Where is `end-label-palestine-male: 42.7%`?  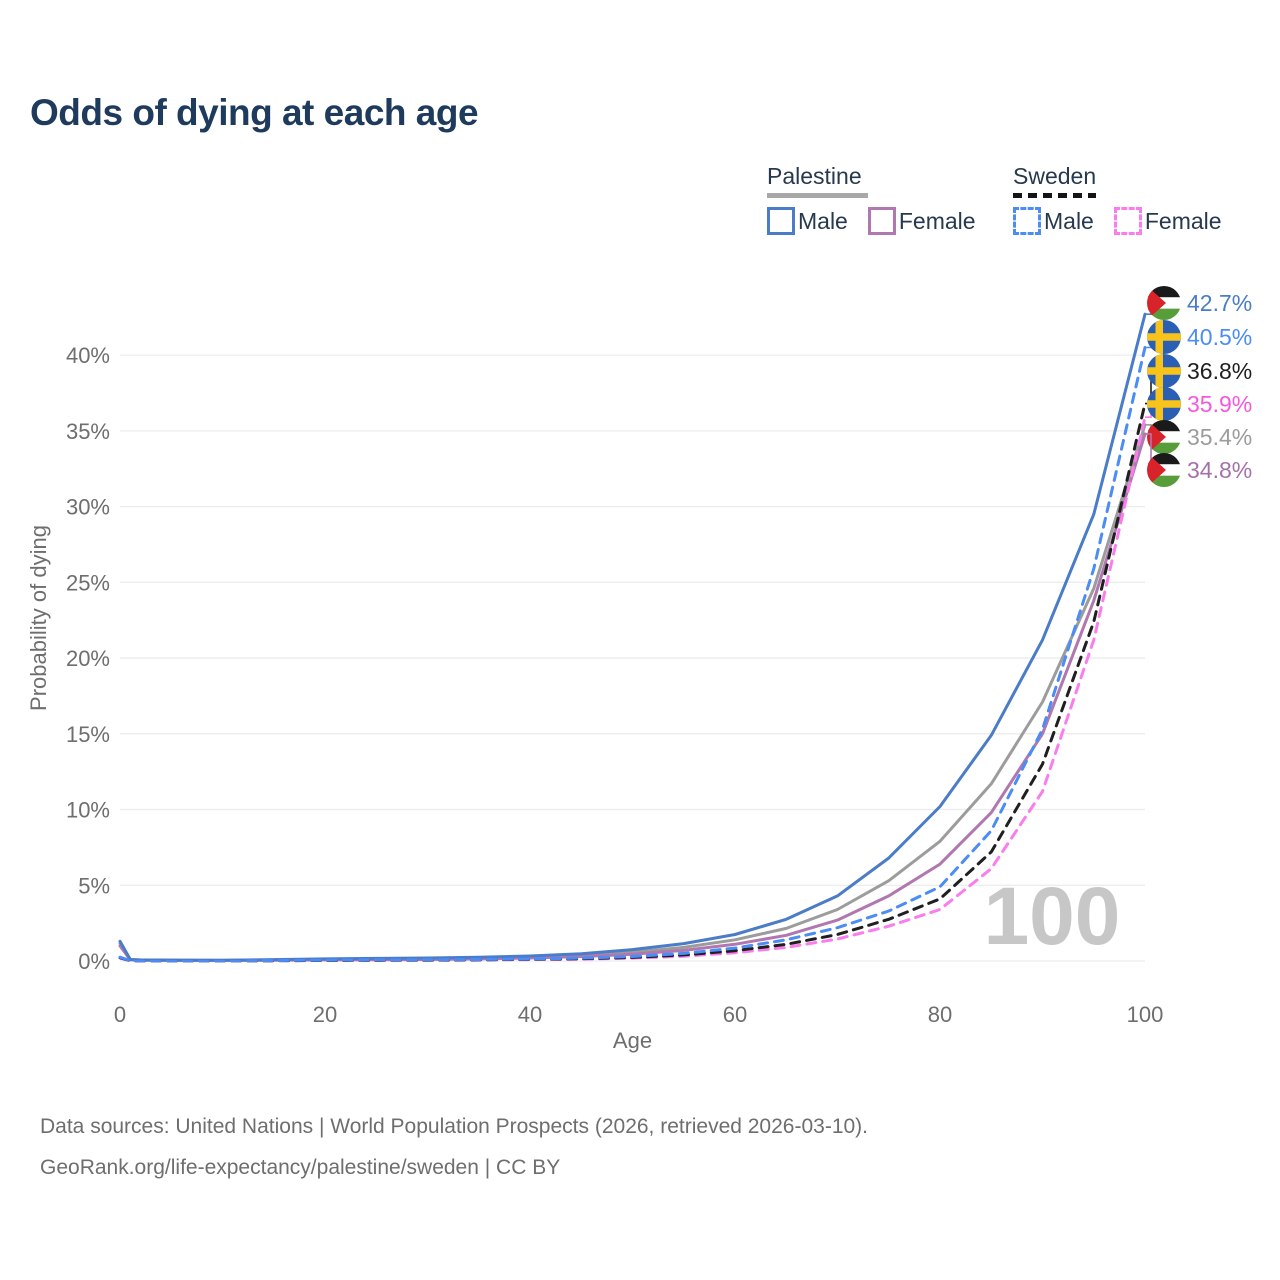
end-label-palestine-male: 42.7% is located at coordinates (1198, 303).